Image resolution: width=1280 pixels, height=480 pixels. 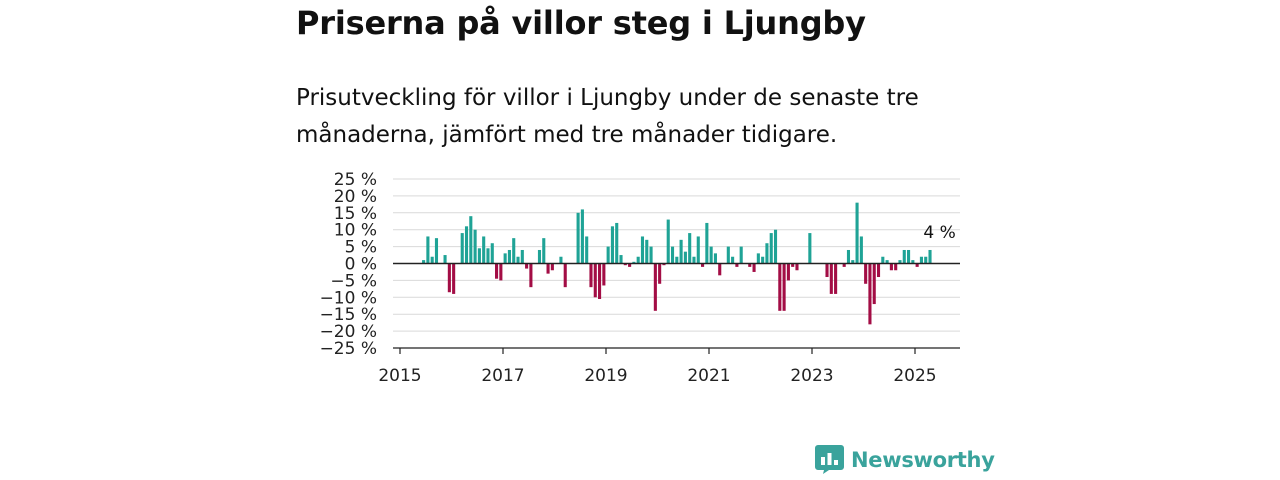 What do you see at coordinates (348, 349) in the screenshot?
I see `y-tick-label: −25 %` at bounding box center [348, 349].